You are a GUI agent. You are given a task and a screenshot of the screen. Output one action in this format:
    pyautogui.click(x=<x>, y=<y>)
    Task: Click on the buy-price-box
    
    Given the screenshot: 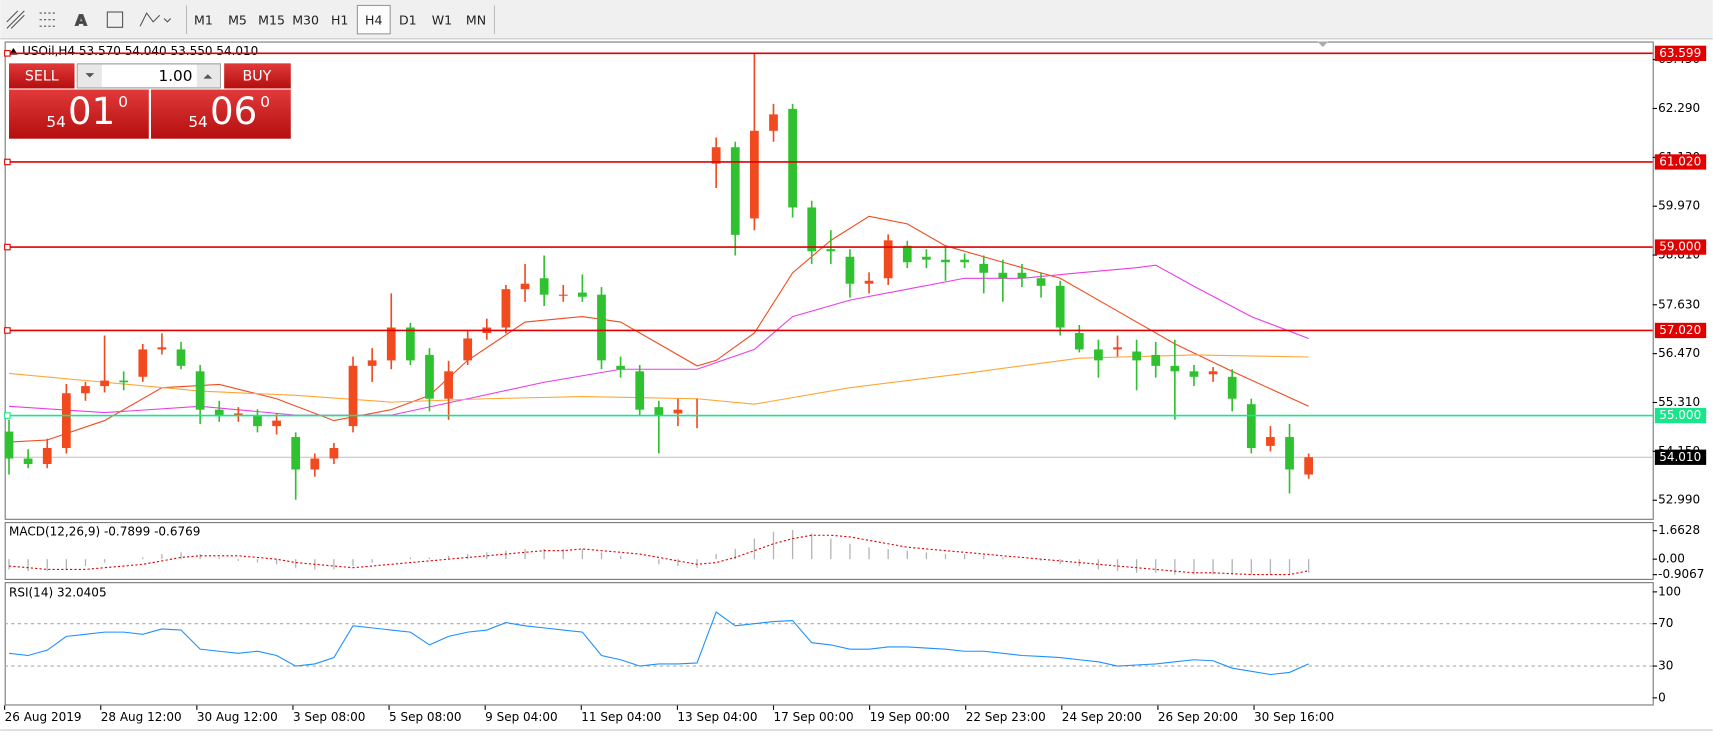 What is the action you would take?
    pyautogui.click(x=220, y=114)
    